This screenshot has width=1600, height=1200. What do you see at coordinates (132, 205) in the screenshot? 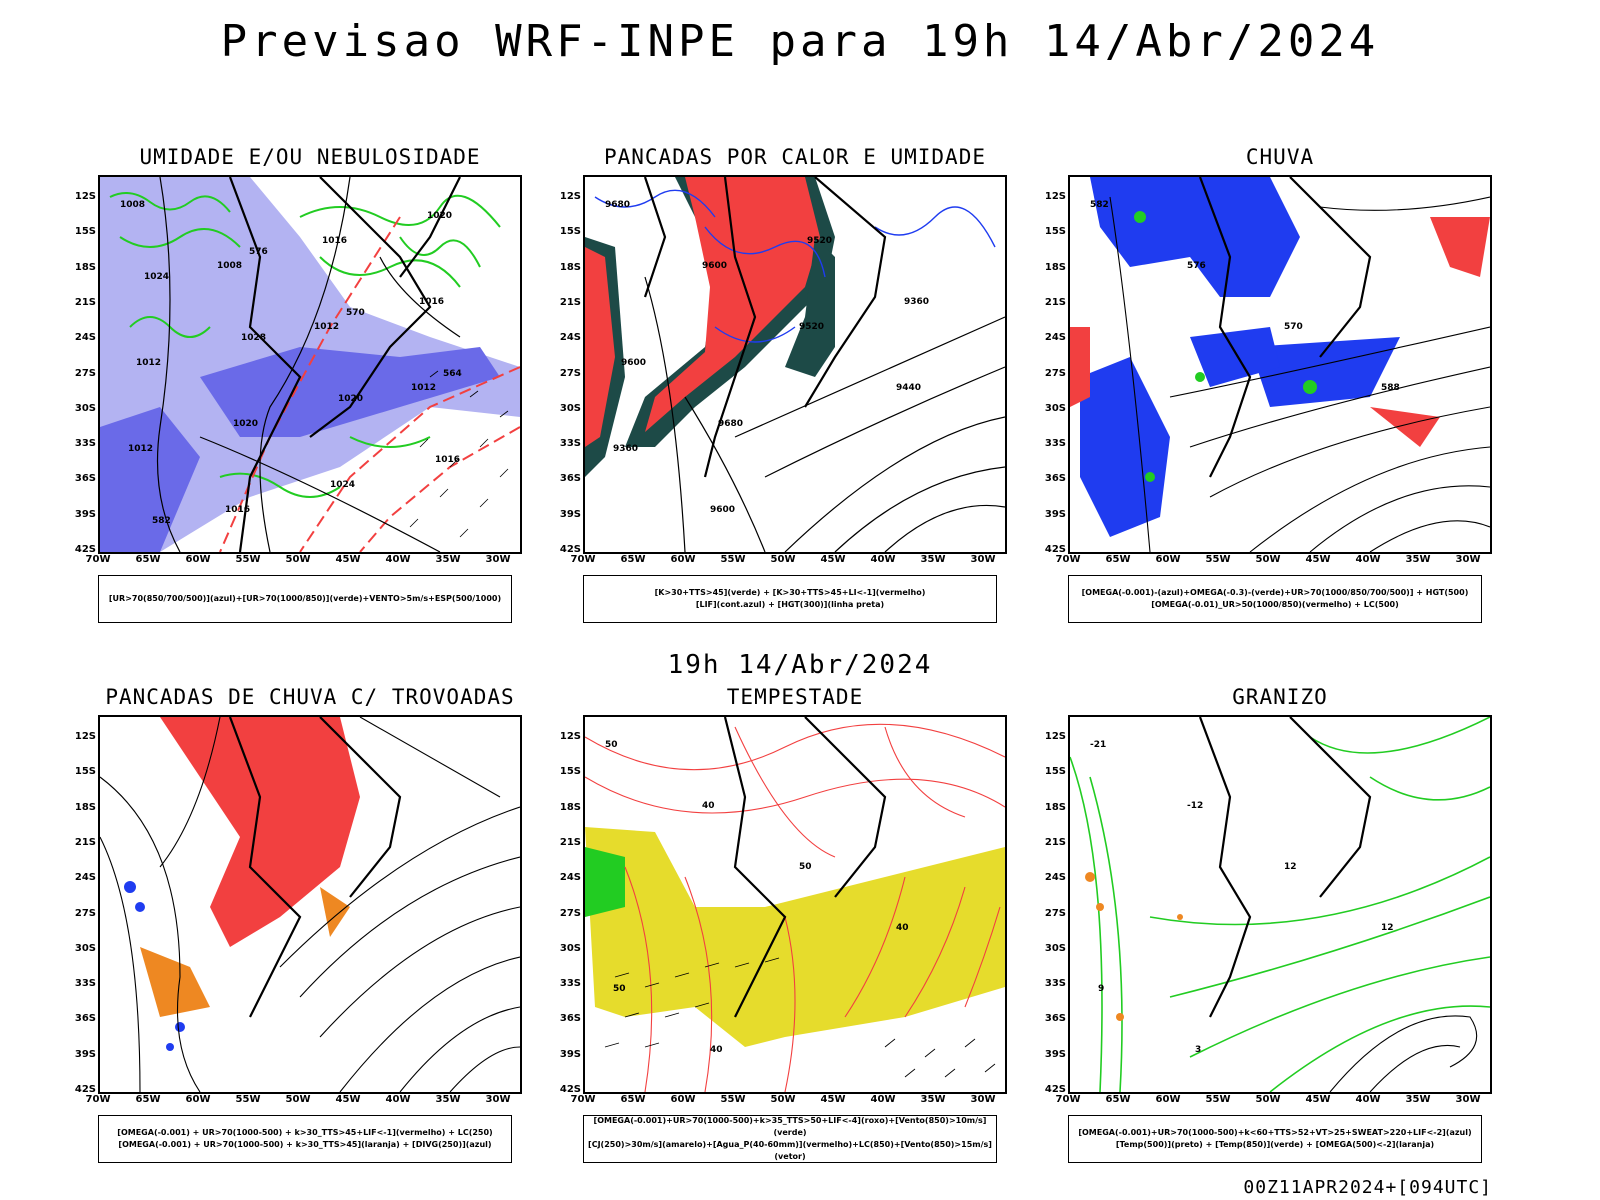
I see `contour-label: 1008` at bounding box center [132, 205].